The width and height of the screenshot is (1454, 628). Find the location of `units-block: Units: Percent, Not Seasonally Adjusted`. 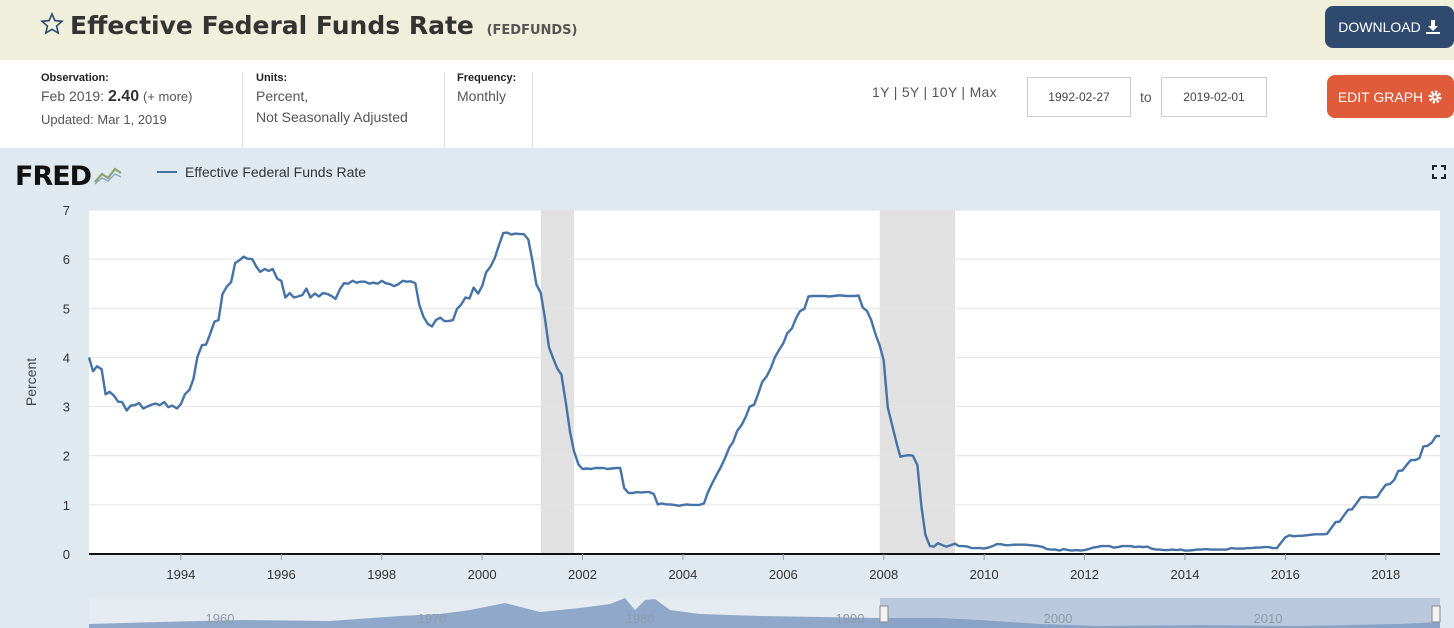

units-block: Units: Percent, Not Seasonally Adjusted is located at coordinates (332, 100).